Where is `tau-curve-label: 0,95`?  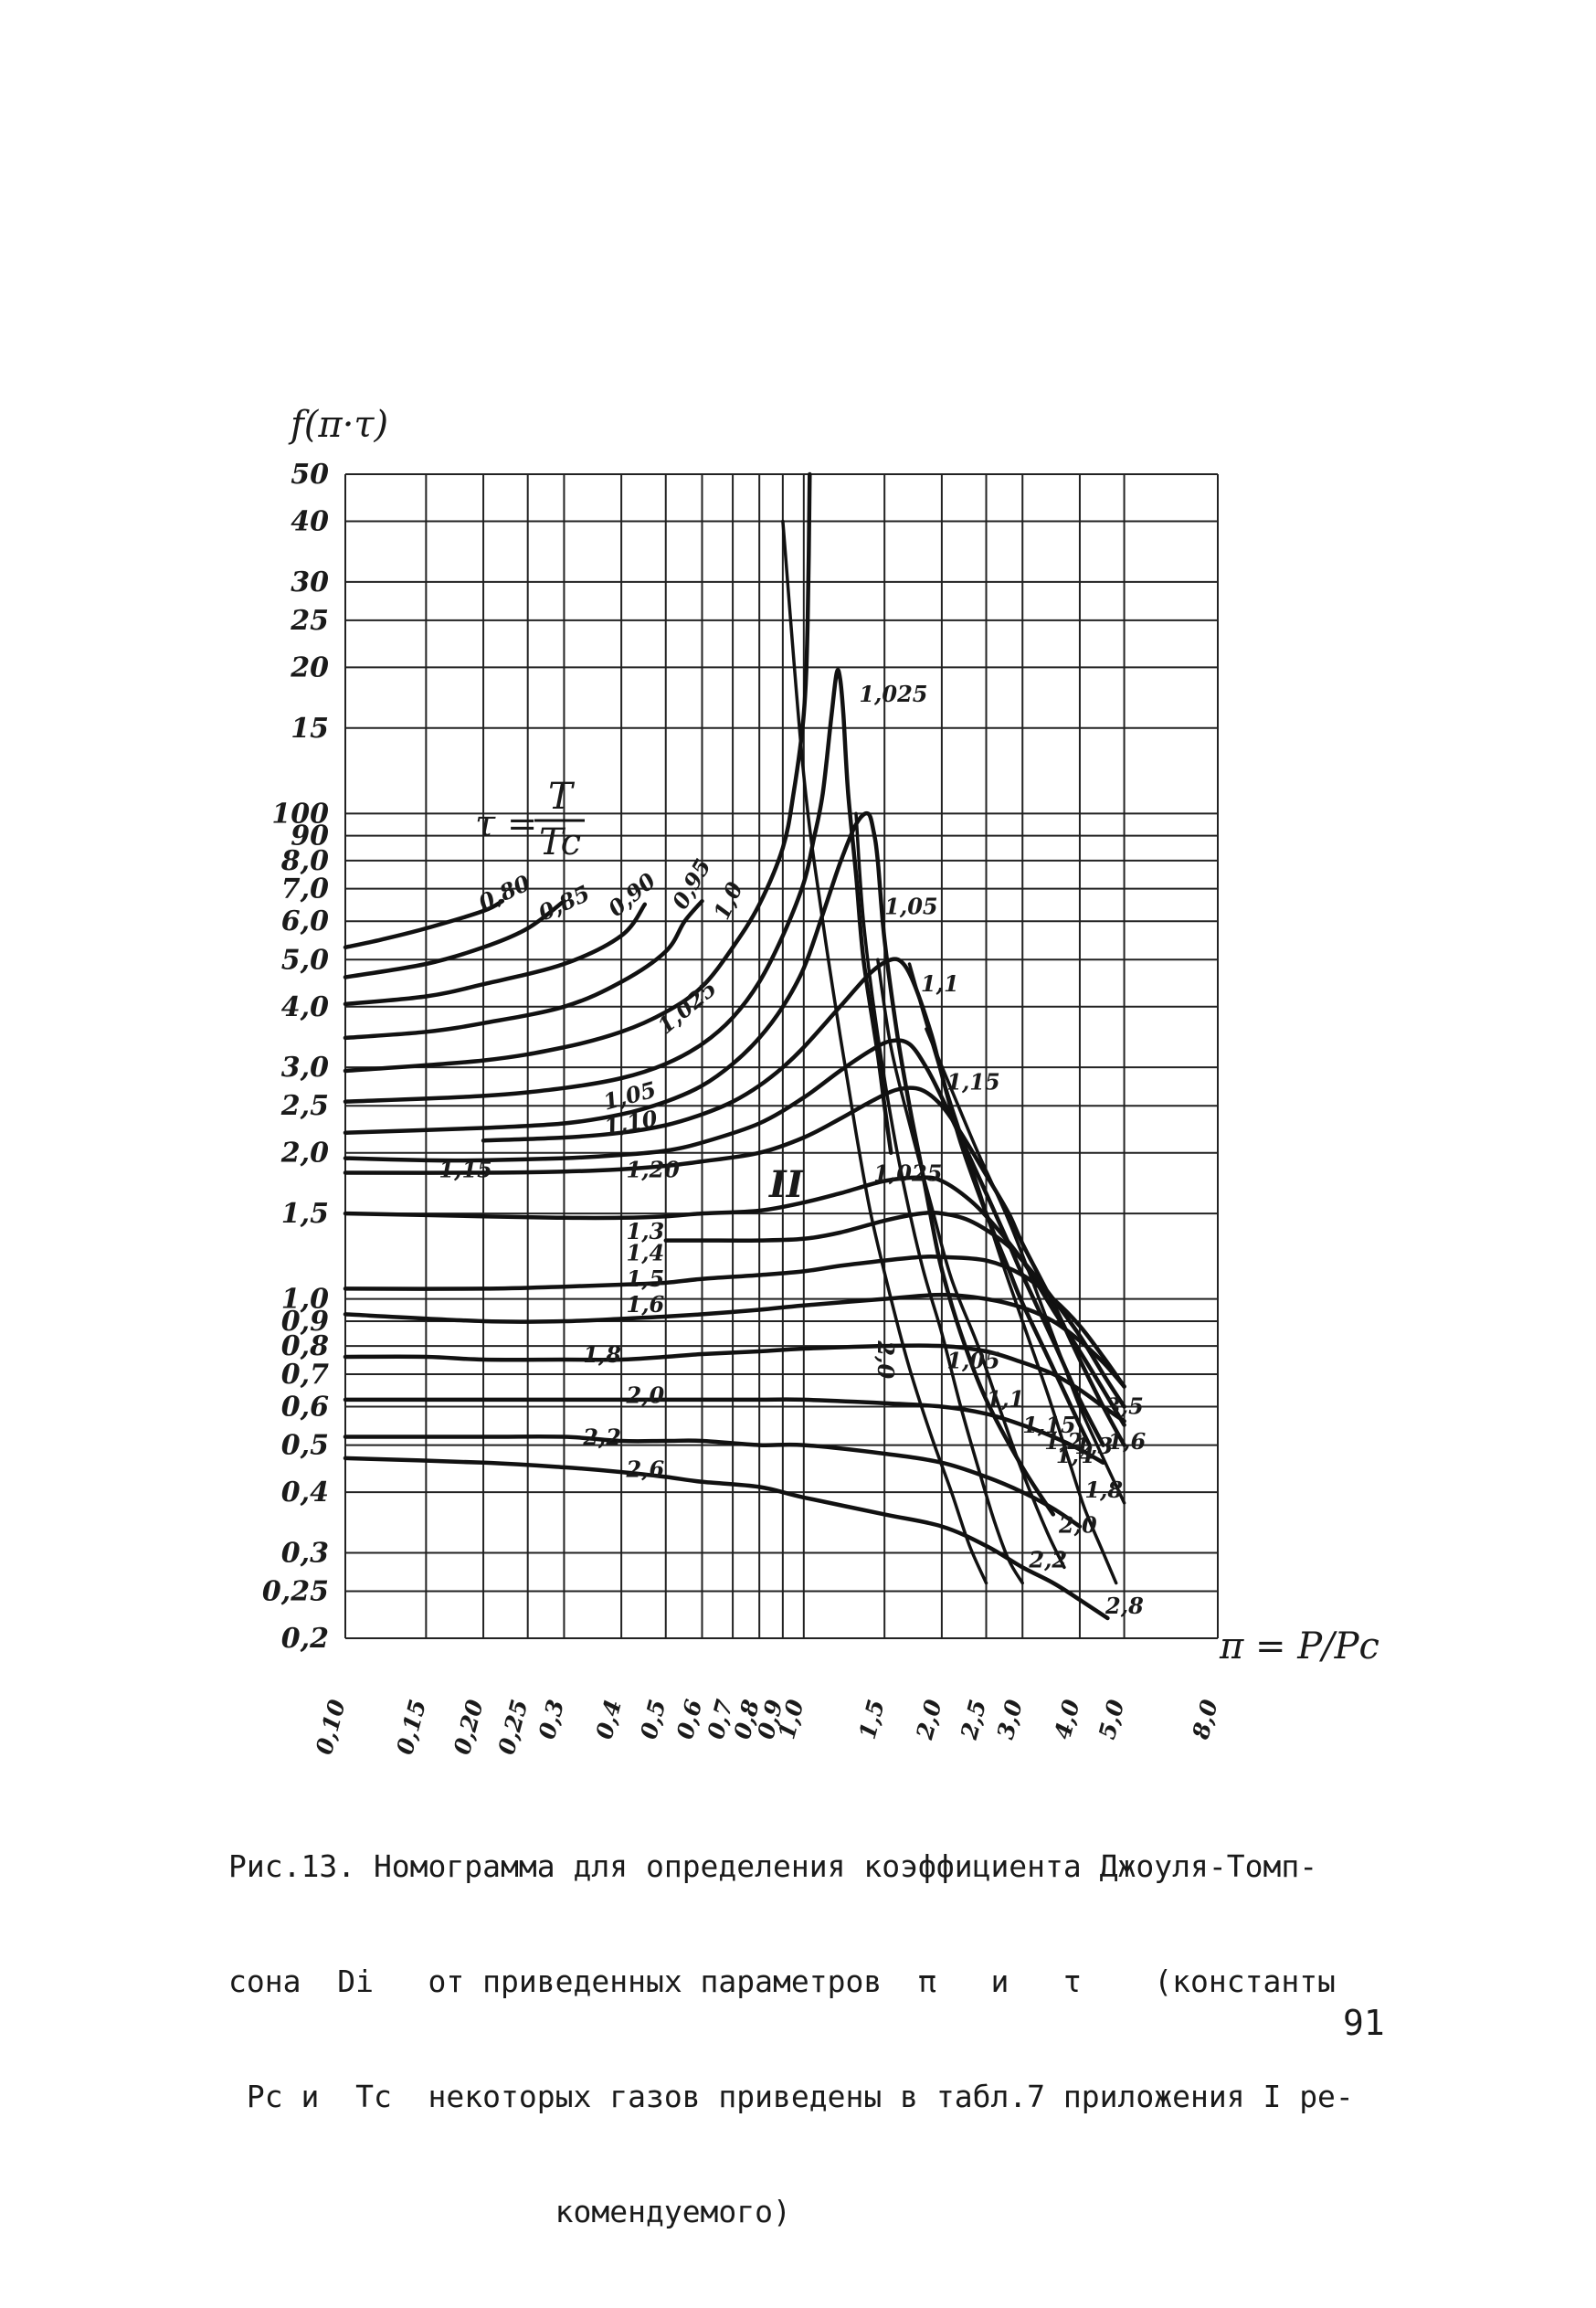
tau-curve-label: 0,95 is located at coordinates (691, 884).